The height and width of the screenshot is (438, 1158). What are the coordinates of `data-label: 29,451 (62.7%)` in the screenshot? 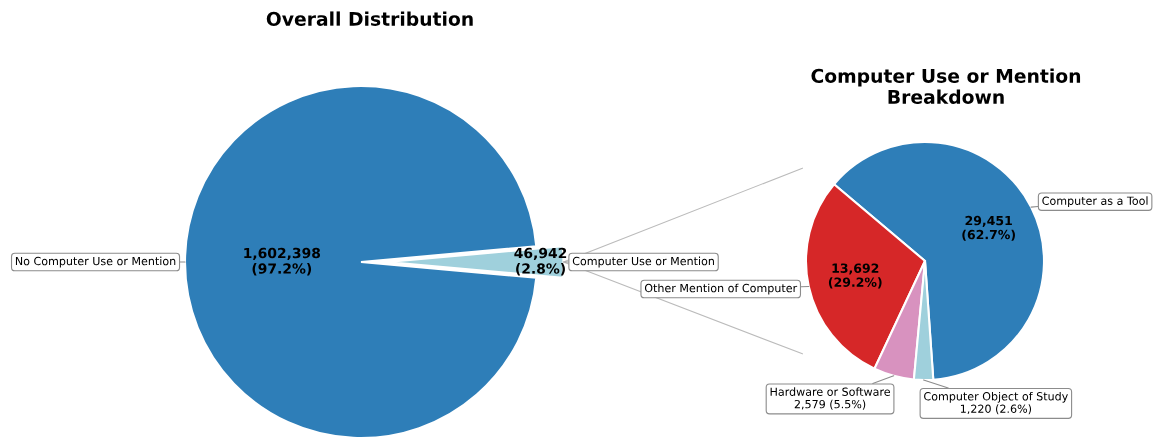 It's located at (988, 228).